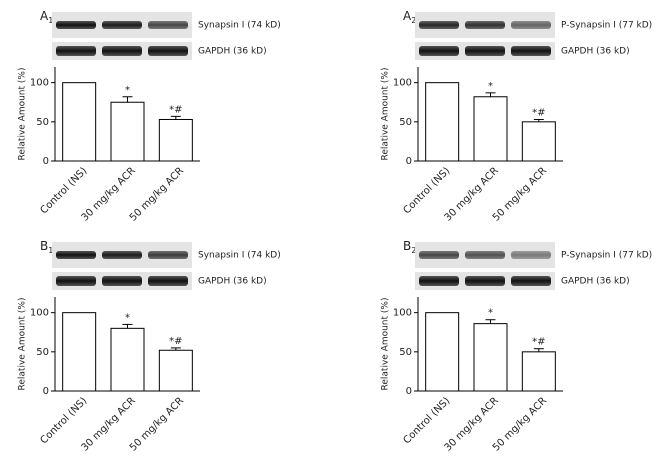  I want to click on panel-label: A2, so click(409, 17).